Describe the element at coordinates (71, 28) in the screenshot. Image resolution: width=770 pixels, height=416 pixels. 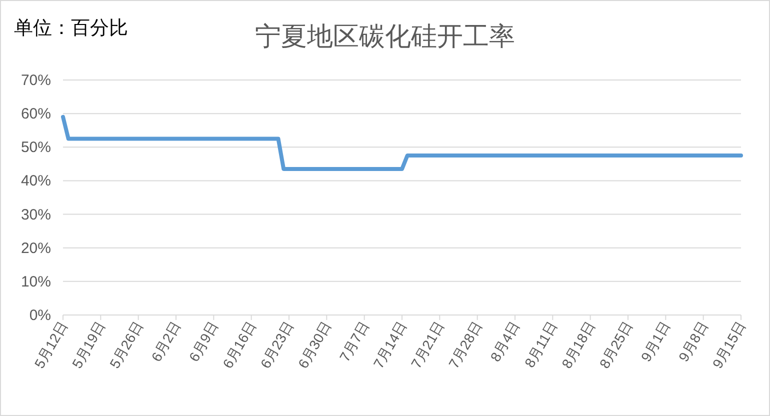
I see `text: 单位：百分比` at that location.